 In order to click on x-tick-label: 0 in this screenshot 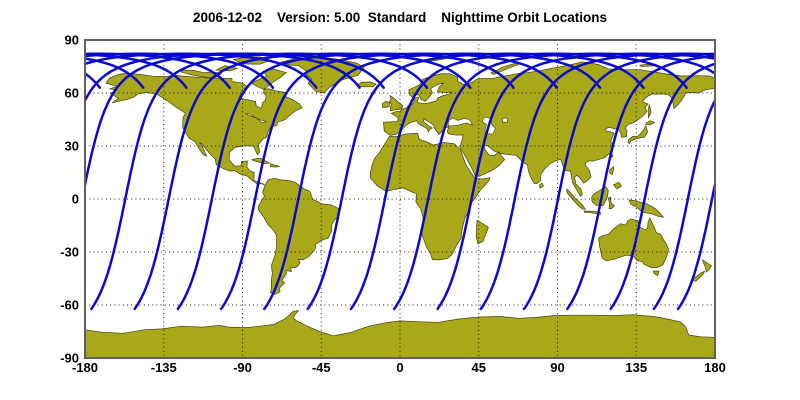, I will do `click(399, 367)`.